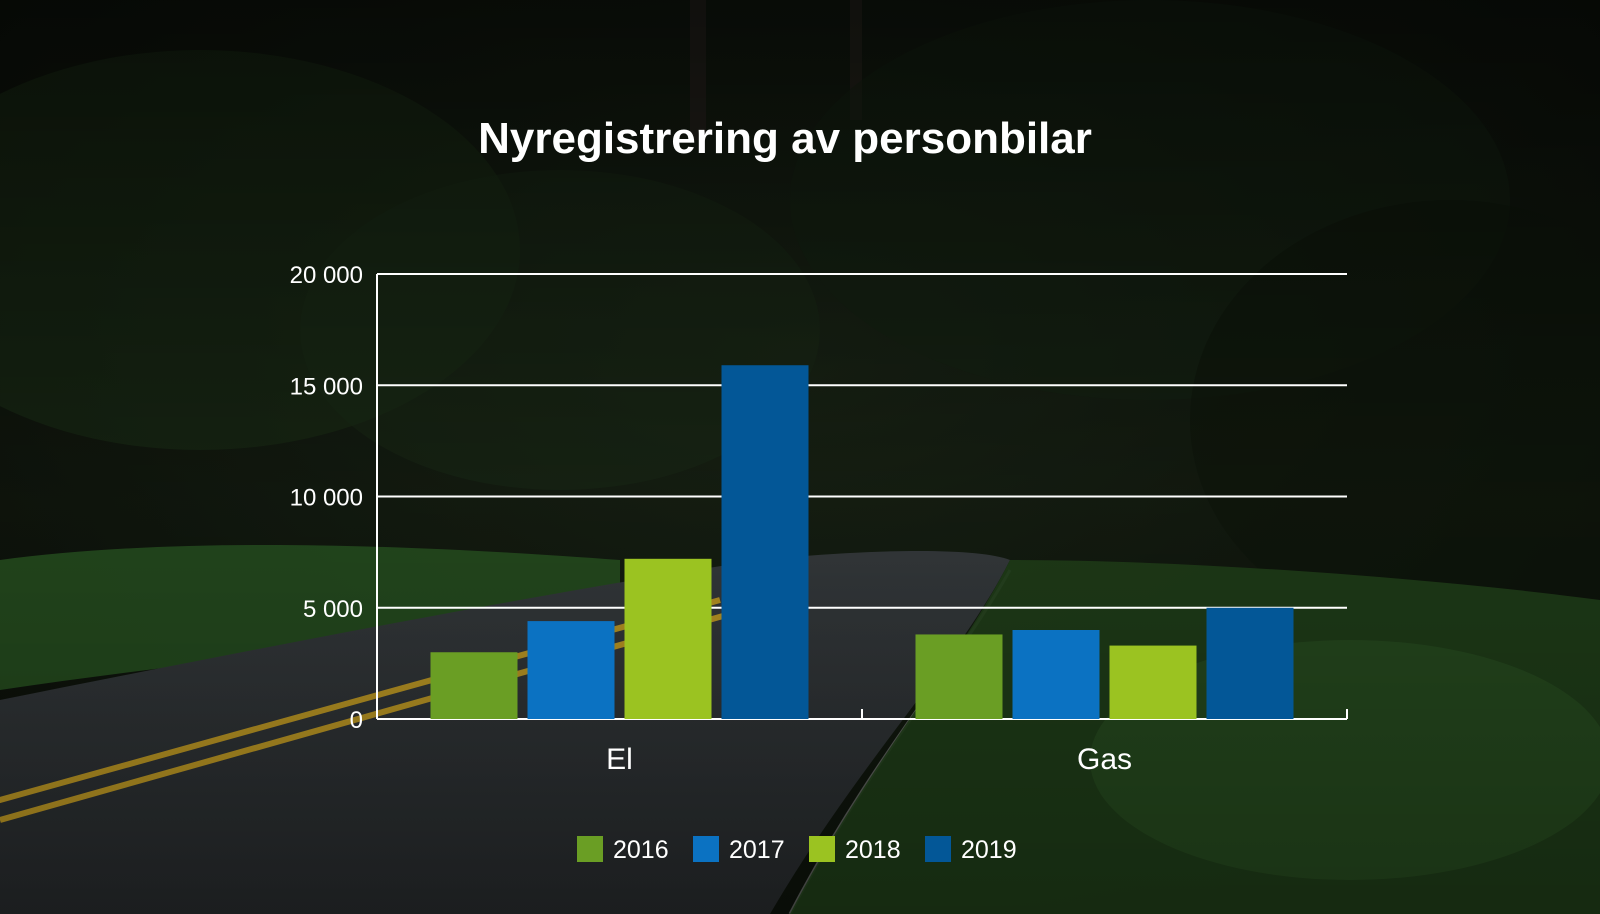 The image size is (1600, 914). What do you see at coordinates (590, 849) in the screenshot?
I see `legend-swatch-2016` at bounding box center [590, 849].